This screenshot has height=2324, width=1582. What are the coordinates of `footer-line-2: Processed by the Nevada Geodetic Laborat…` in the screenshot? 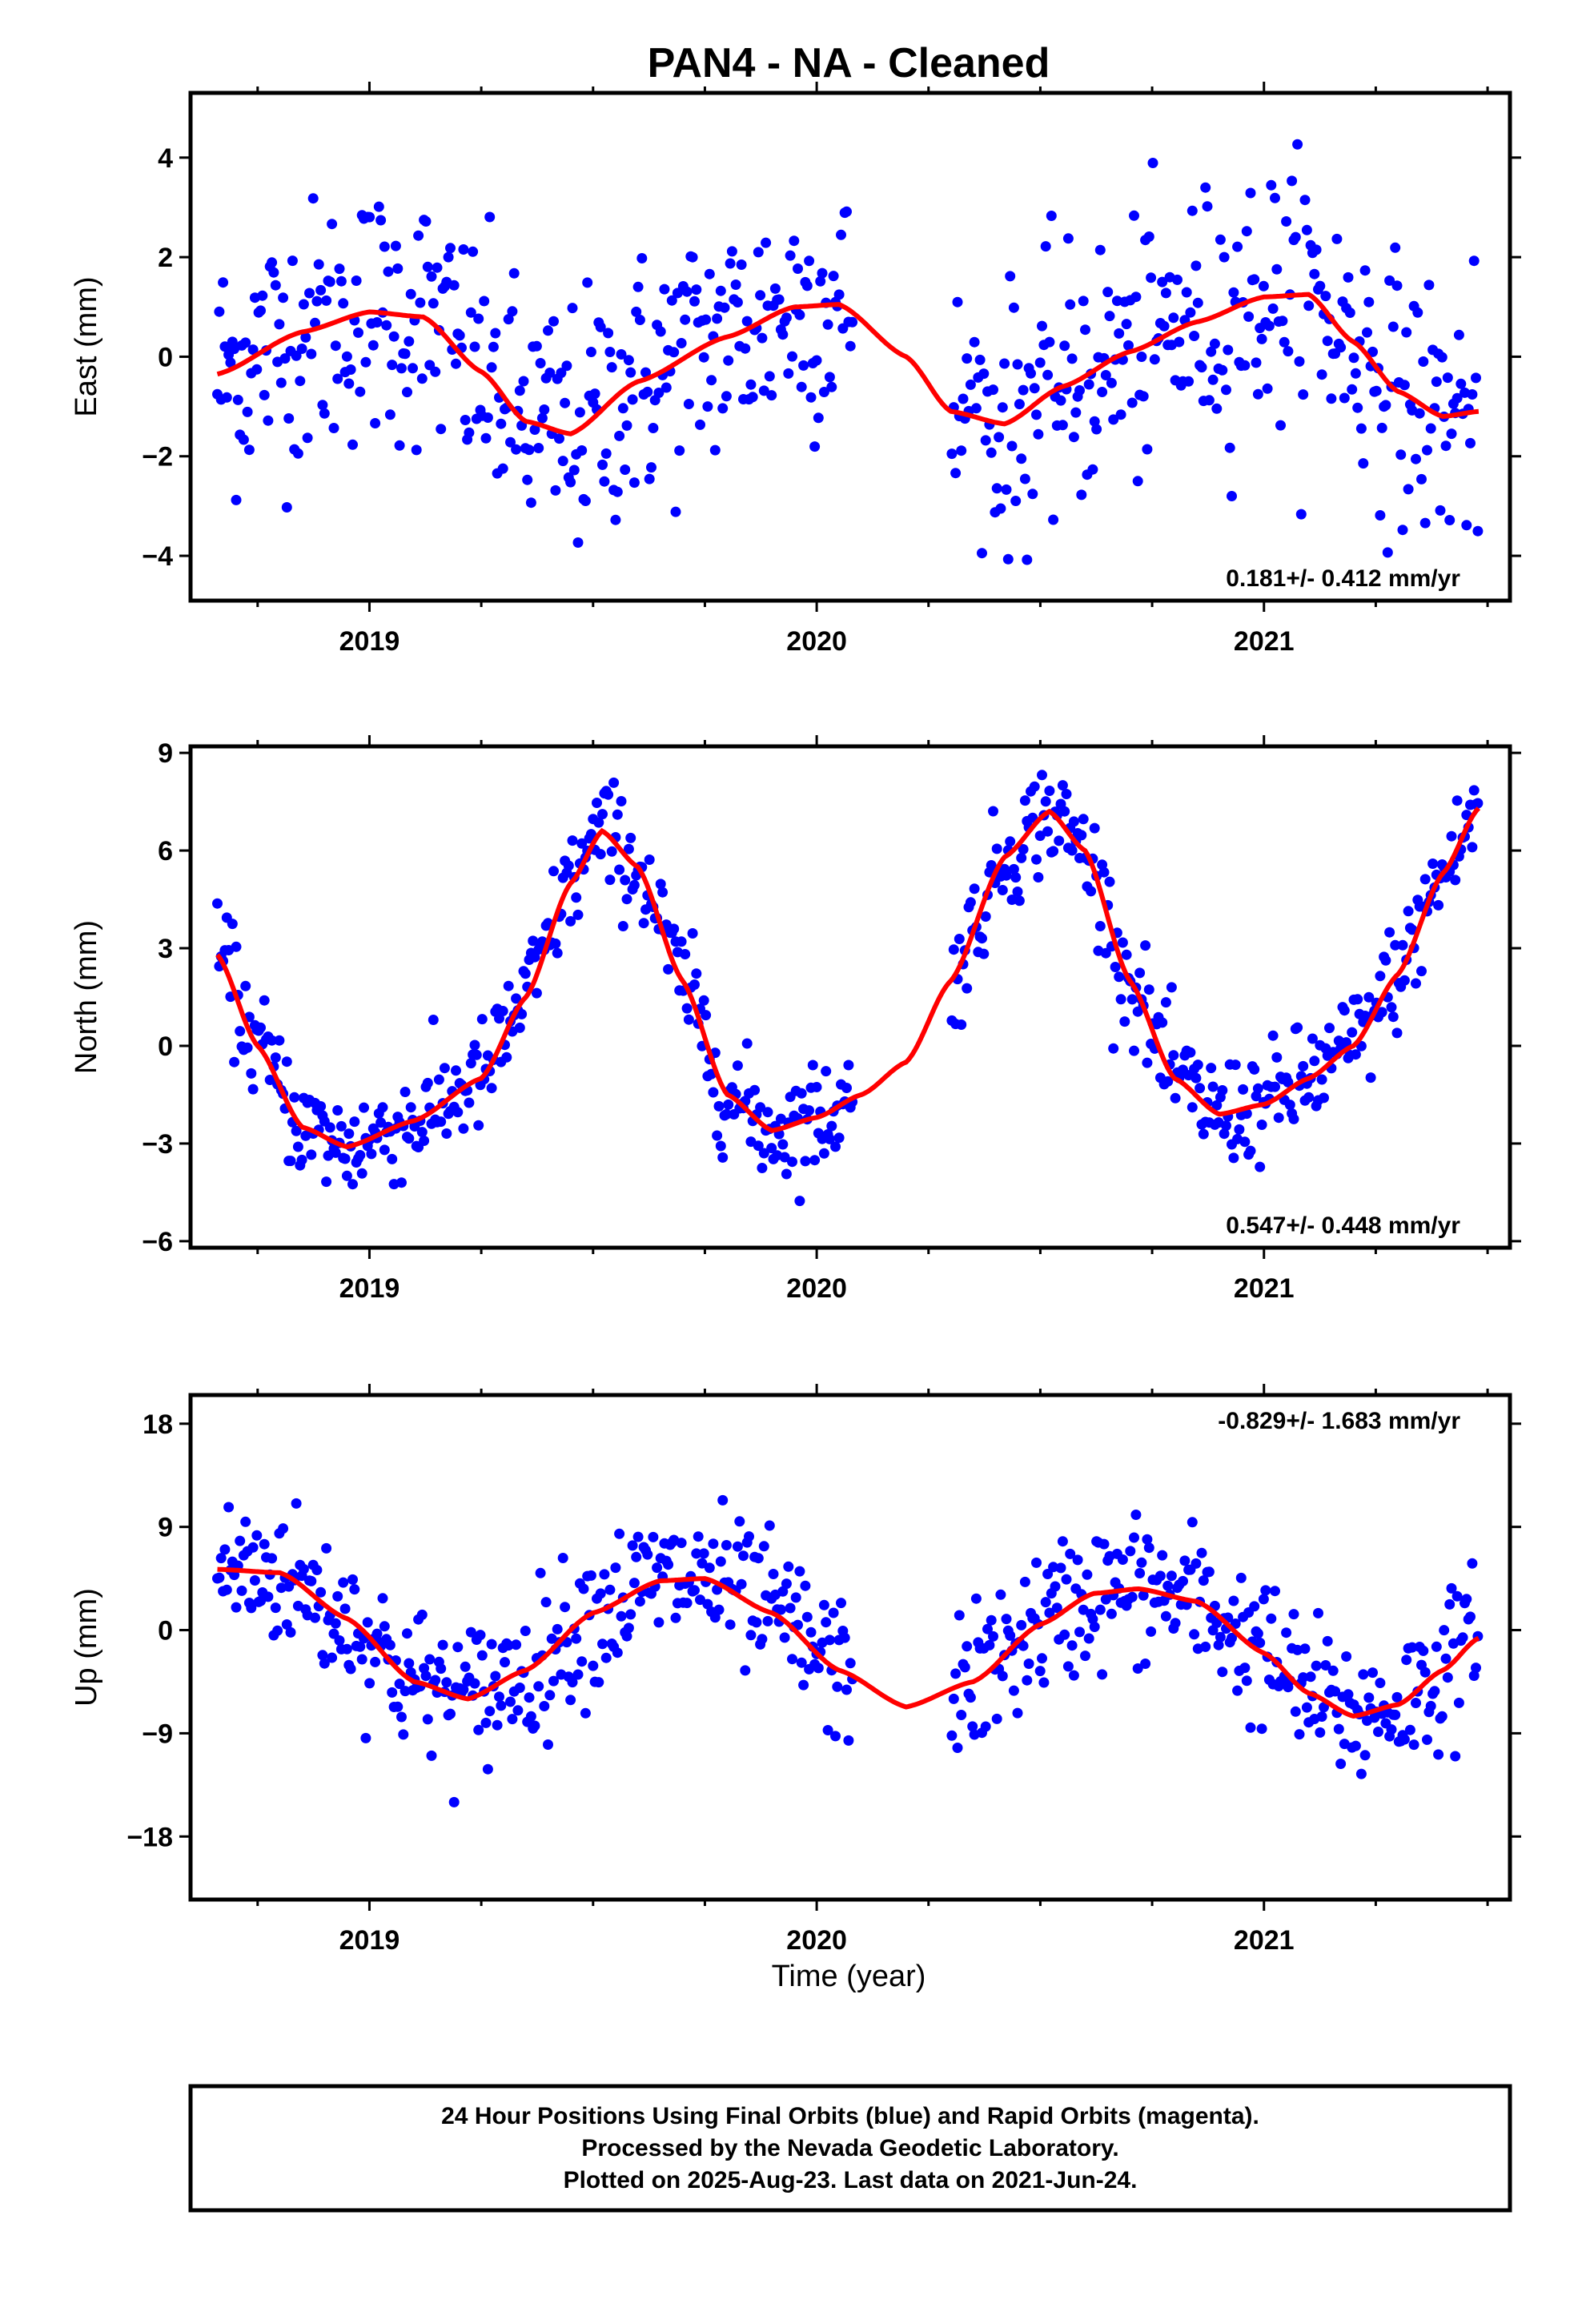 It's located at (849, 2148).